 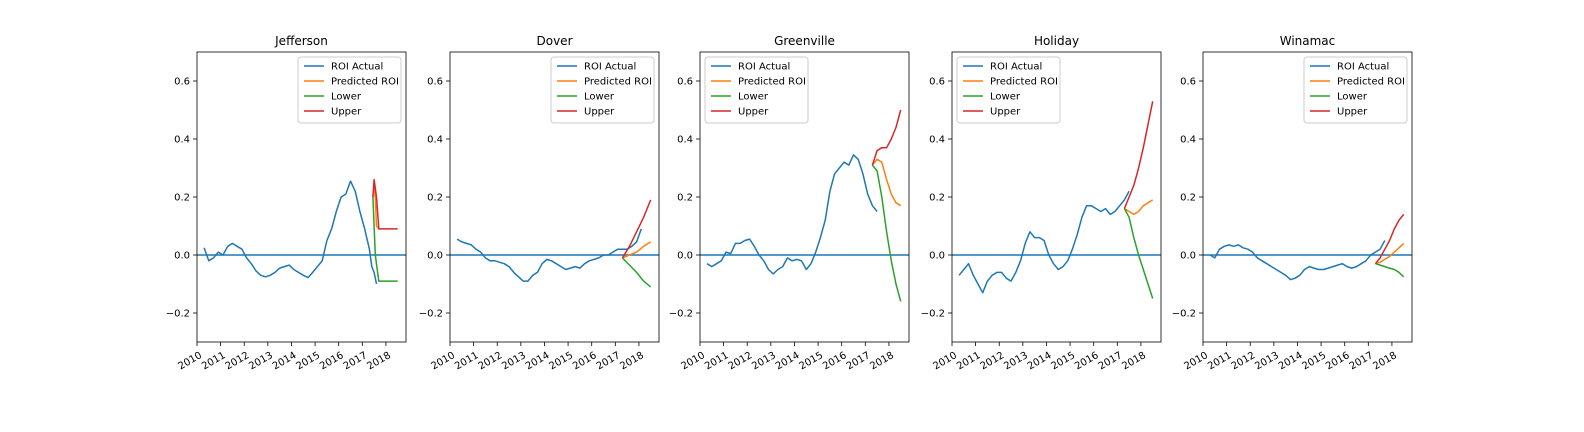 I want to click on panel-title: Holiday, so click(x=1056, y=41).